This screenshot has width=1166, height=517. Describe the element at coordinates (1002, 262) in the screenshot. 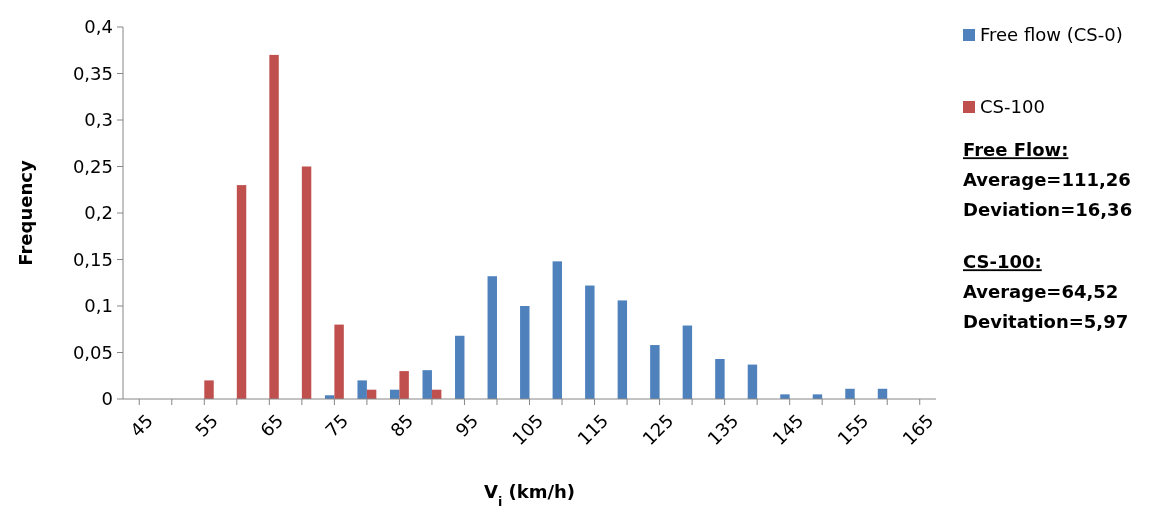

I see `text: CS-100:` at that location.